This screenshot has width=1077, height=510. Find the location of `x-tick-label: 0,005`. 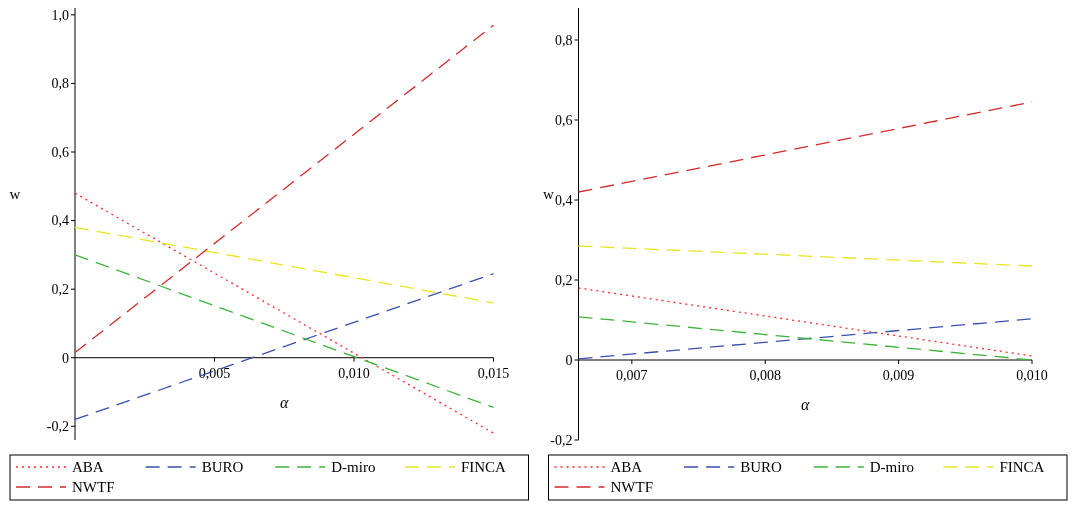

x-tick-label: 0,005 is located at coordinates (214, 373).